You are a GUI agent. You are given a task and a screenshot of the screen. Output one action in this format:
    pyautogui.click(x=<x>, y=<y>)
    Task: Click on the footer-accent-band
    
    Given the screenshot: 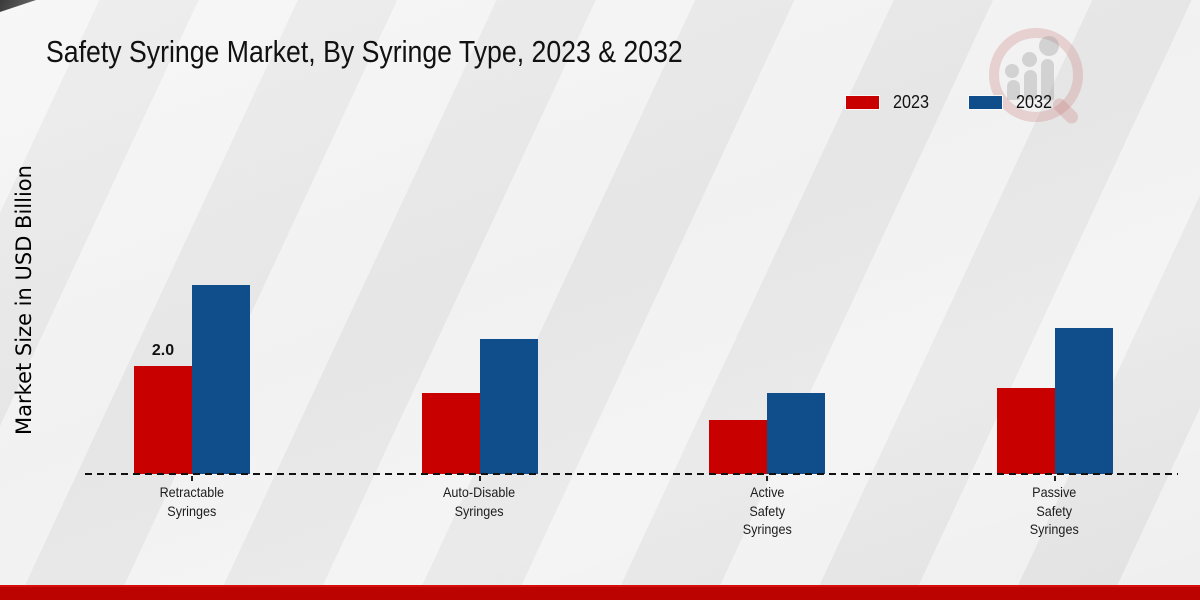 What is the action you would take?
    pyautogui.click(x=600, y=592)
    